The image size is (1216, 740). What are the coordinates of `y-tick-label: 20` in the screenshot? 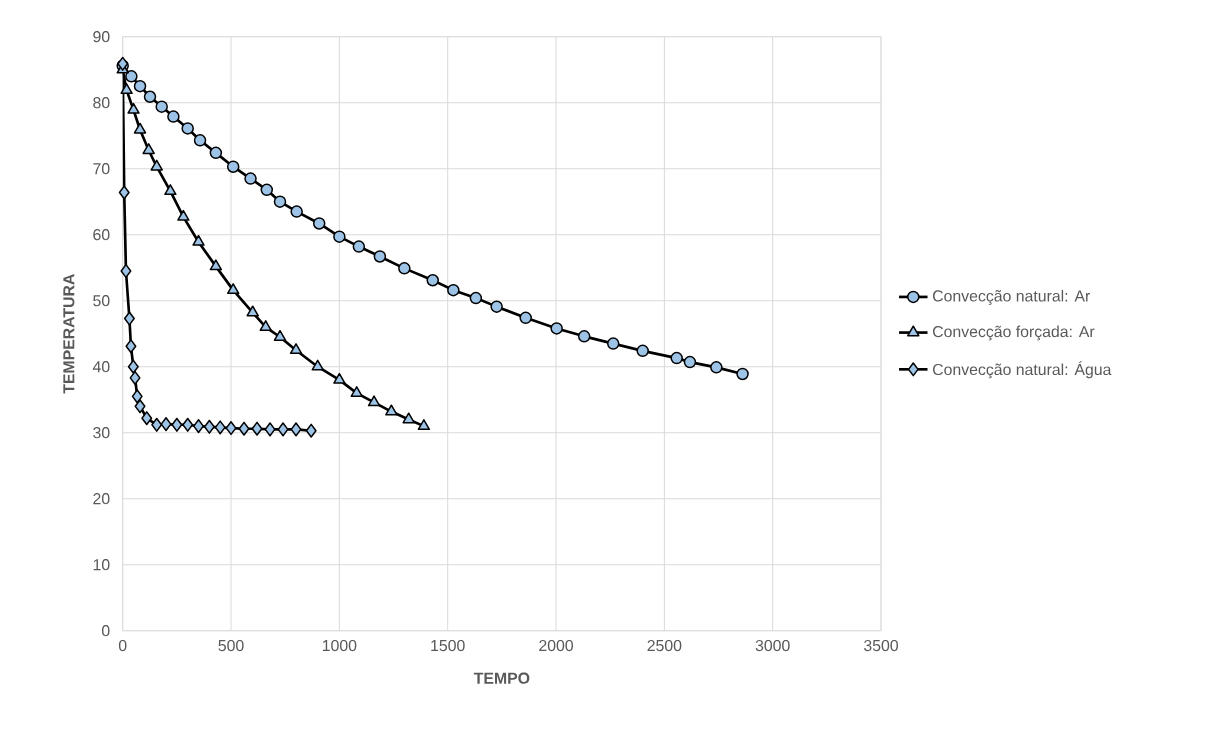 It's located at (101, 499).